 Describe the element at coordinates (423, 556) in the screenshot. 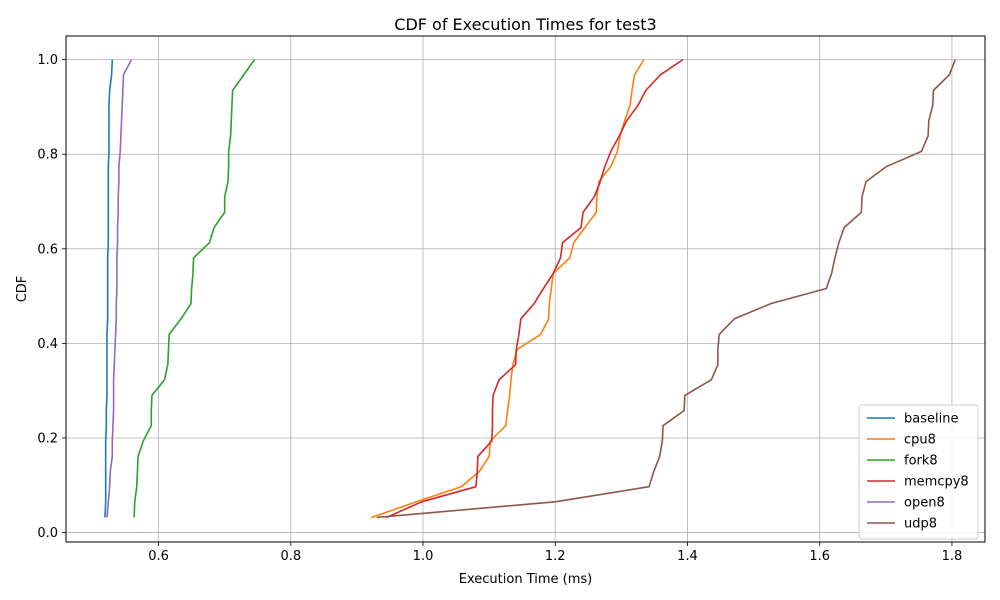

I see `x-tick-label: 1.0` at that location.